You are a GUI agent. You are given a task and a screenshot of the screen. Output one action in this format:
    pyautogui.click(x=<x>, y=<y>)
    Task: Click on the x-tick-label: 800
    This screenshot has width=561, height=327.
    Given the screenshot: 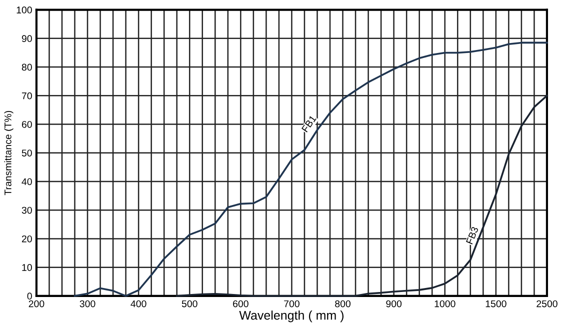 What is the action you would take?
    pyautogui.click(x=342, y=304)
    